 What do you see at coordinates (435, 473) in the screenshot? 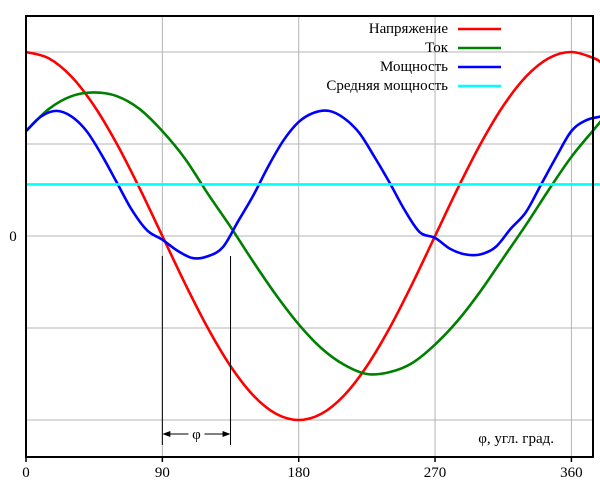
I see `x-tick-label: 270` at bounding box center [435, 473].